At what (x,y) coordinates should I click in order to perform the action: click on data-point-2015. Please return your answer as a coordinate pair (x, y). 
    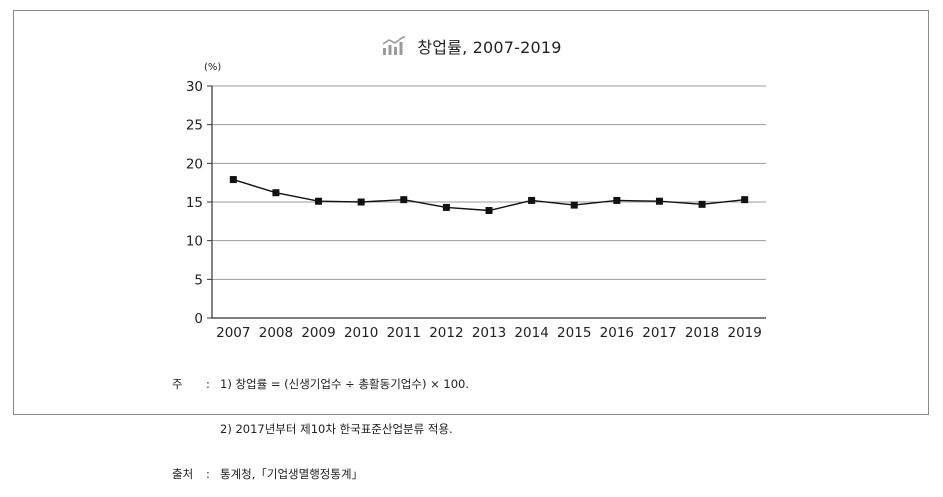
    Looking at the image, I should click on (574, 205).